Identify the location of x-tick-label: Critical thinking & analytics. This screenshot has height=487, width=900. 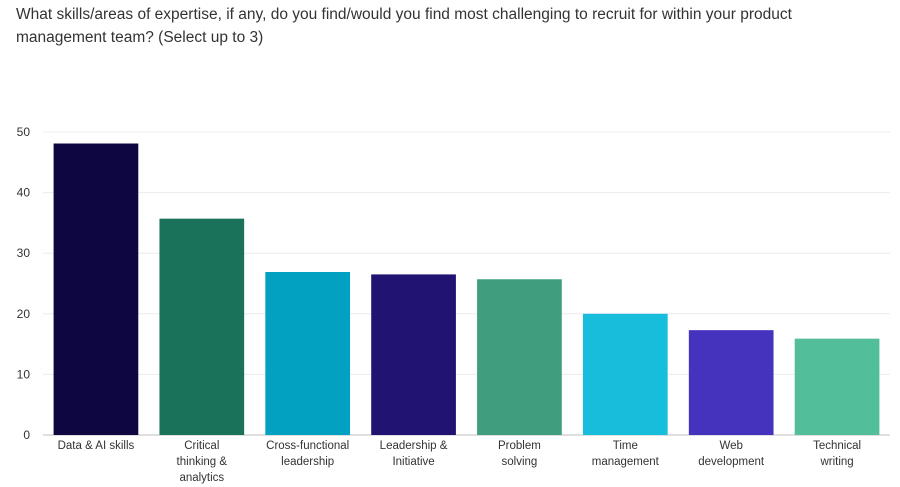
(202, 462).